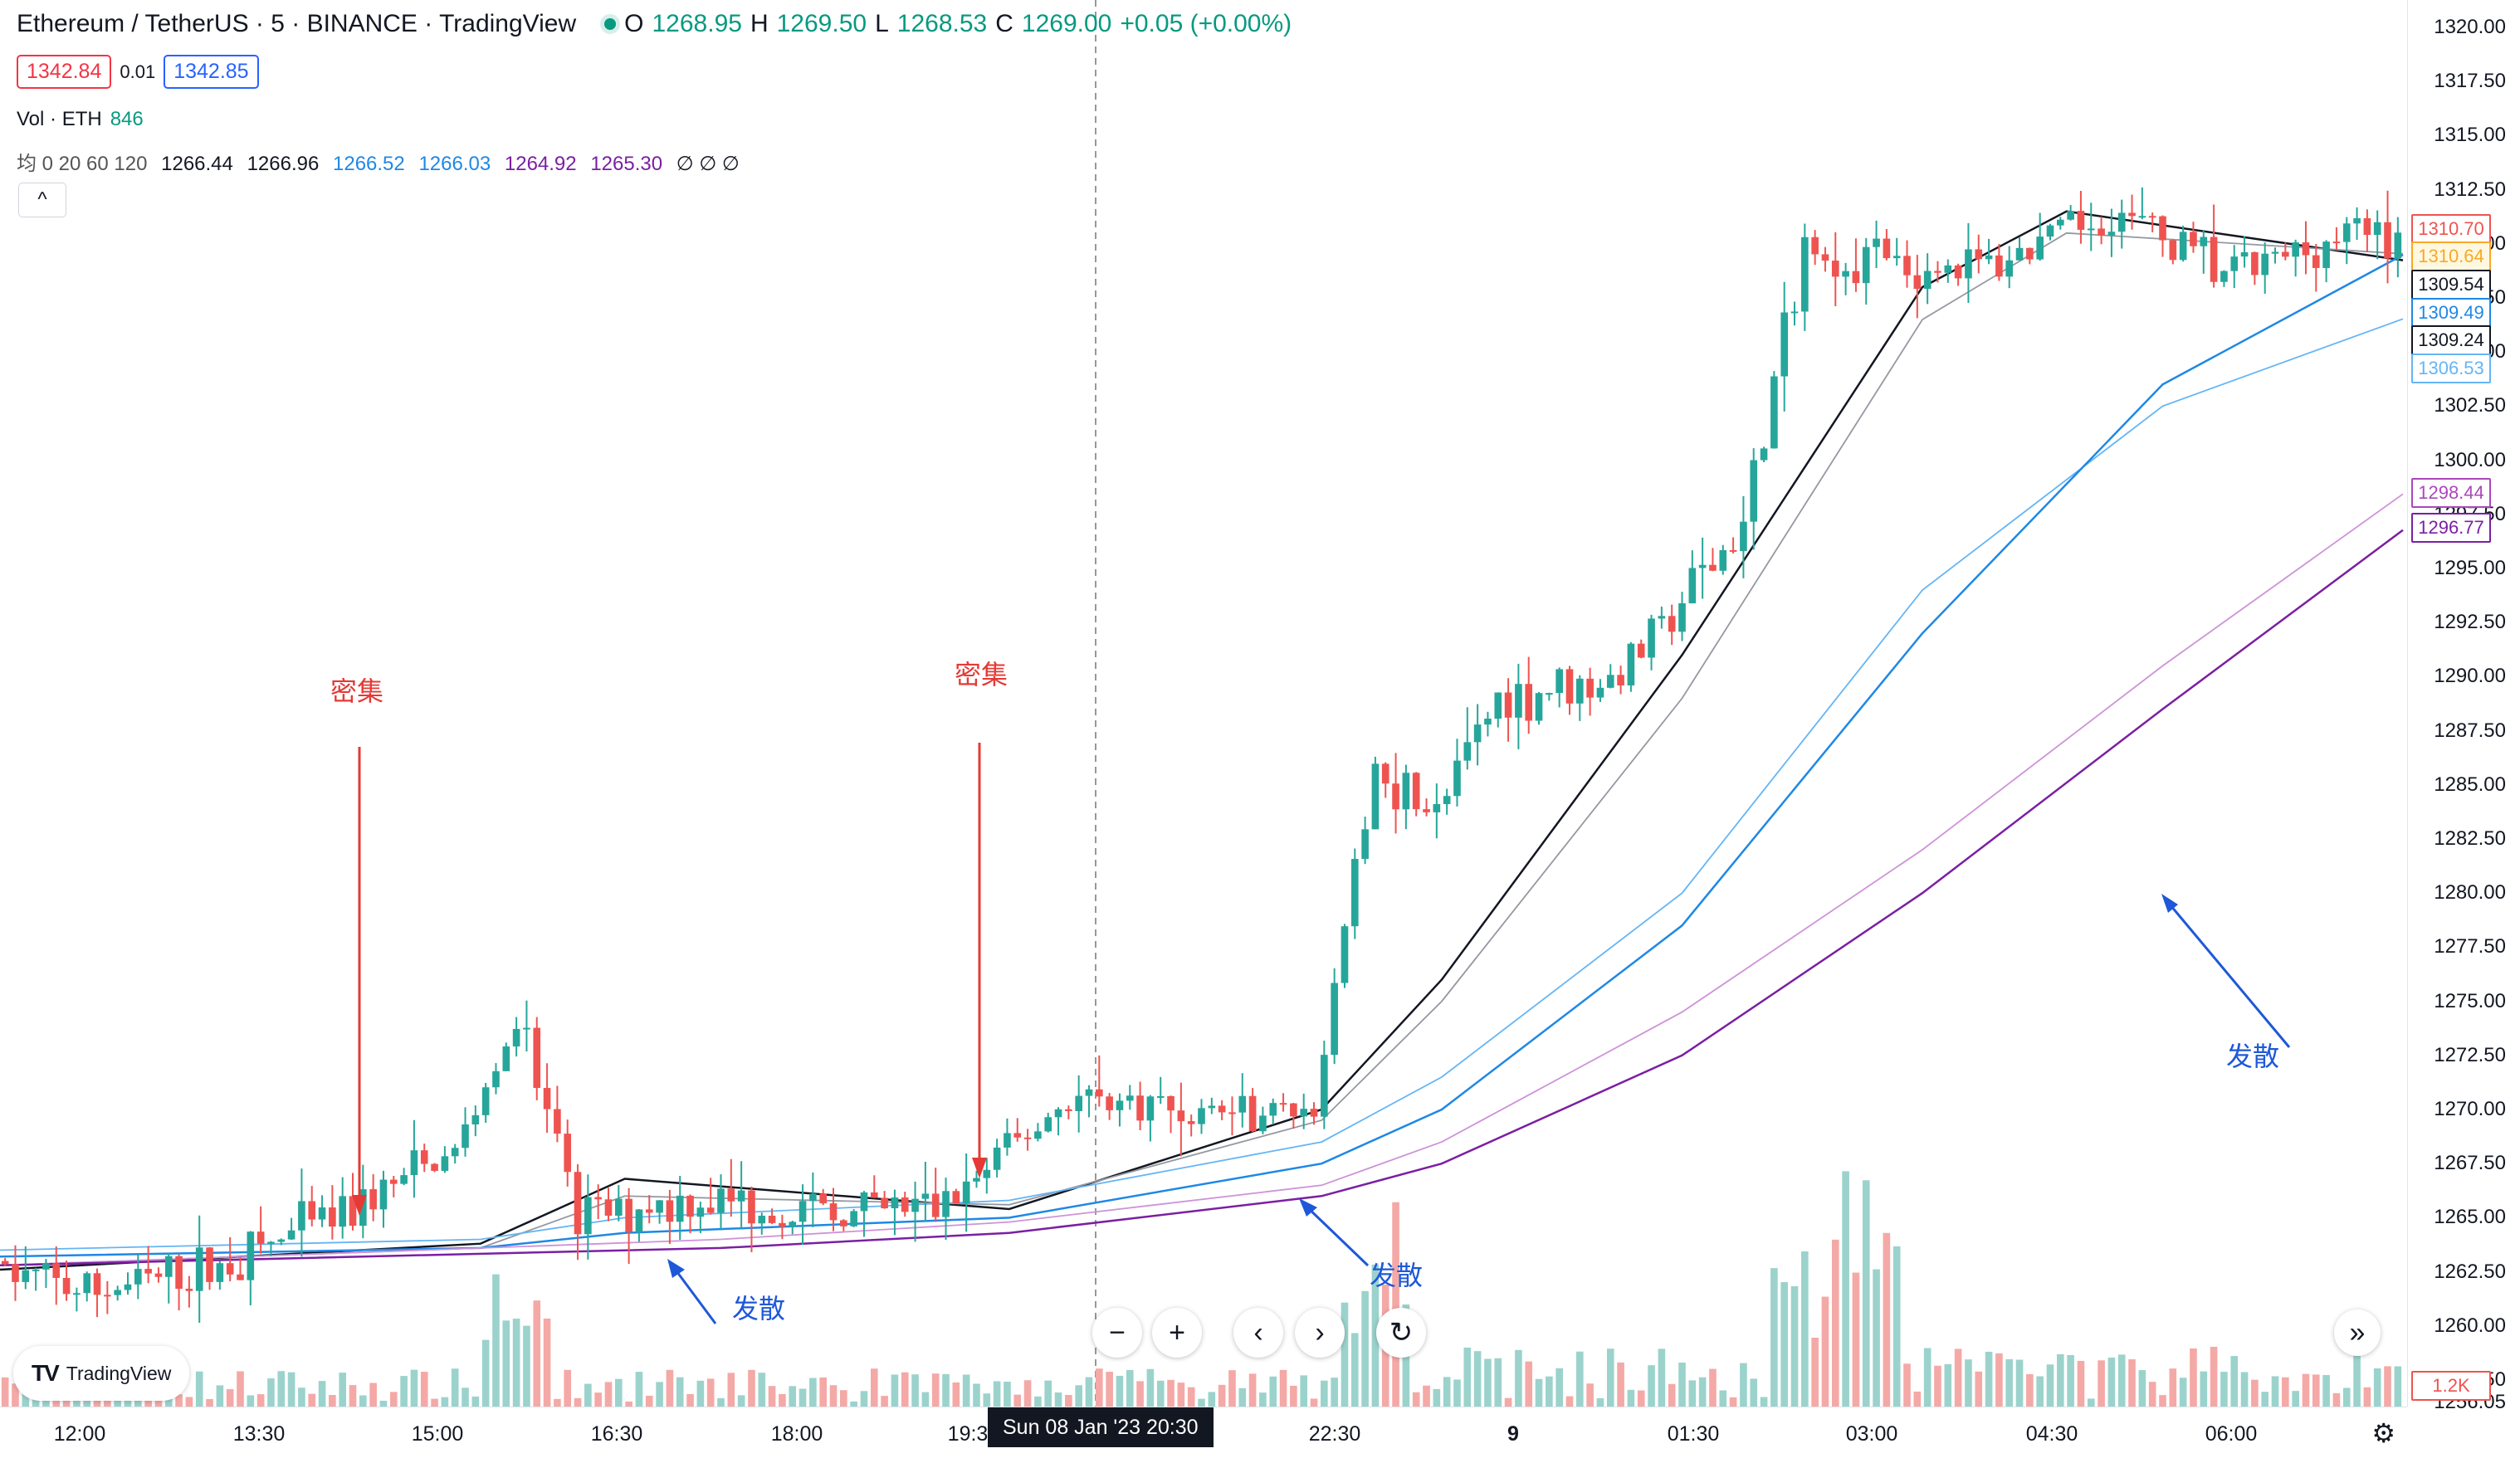 This screenshot has height=1463, width=2520. What do you see at coordinates (127, 119) in the screenshot?
I see `volume-value: 846` at bounding box center [127, 119].